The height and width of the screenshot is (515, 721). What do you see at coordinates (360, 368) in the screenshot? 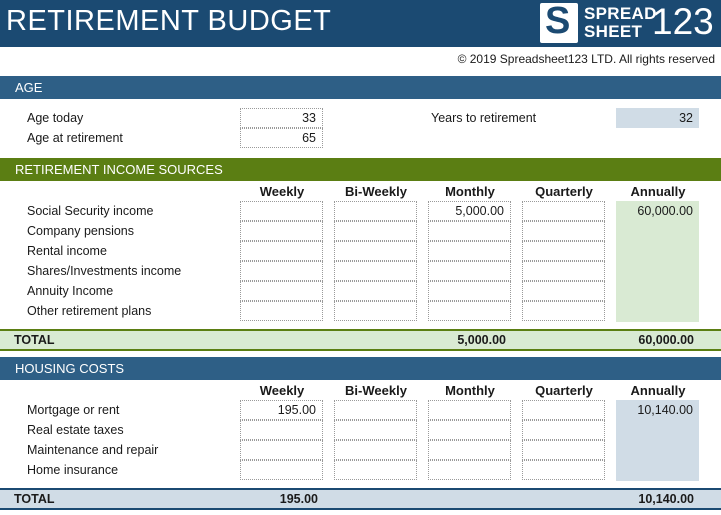
I see `section-housing: HOUSING COSTS` at bounding box center [360, 368].